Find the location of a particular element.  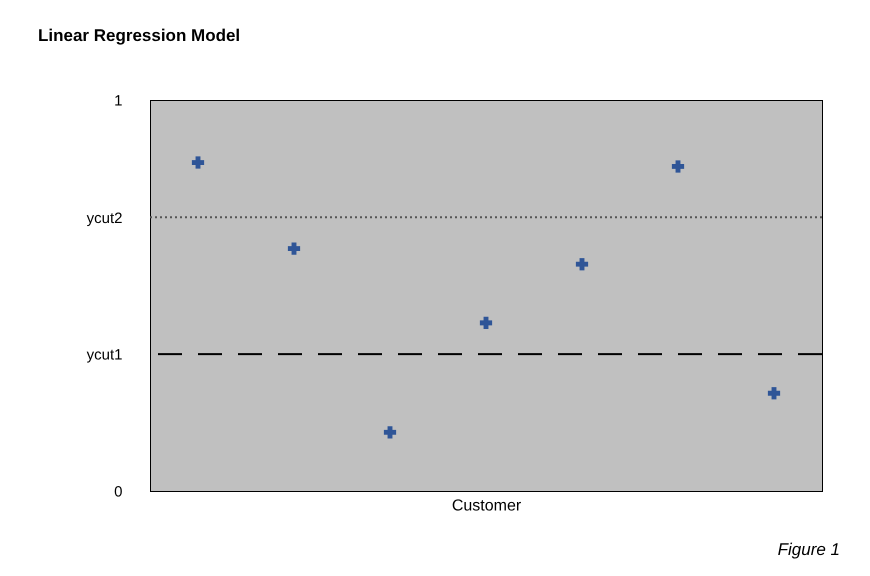

y-tick-label: ycut2 is located at coordinates (104, 218).